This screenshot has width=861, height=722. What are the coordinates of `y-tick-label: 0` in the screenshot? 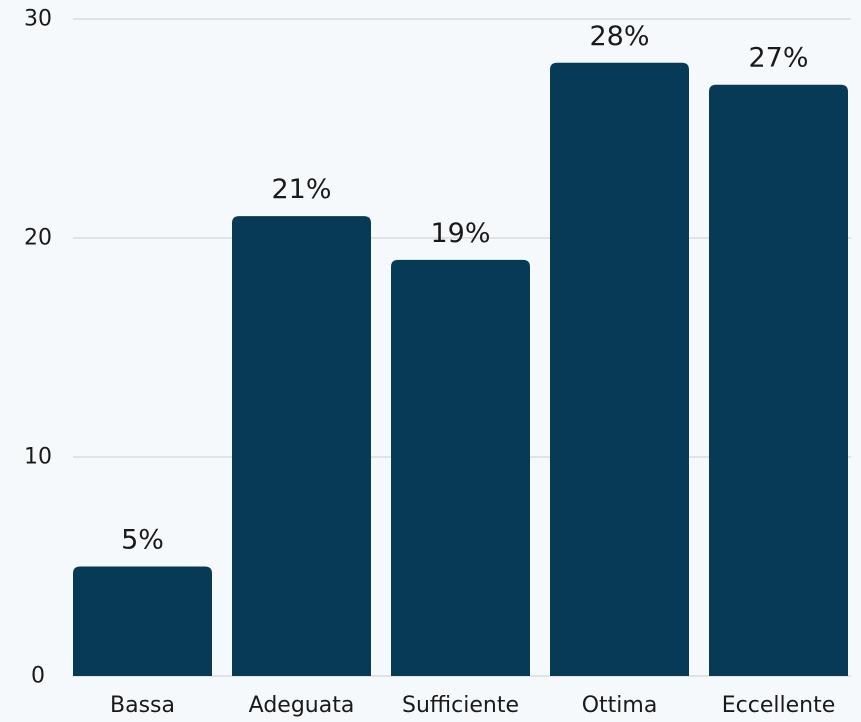 It's located at (38, 676).